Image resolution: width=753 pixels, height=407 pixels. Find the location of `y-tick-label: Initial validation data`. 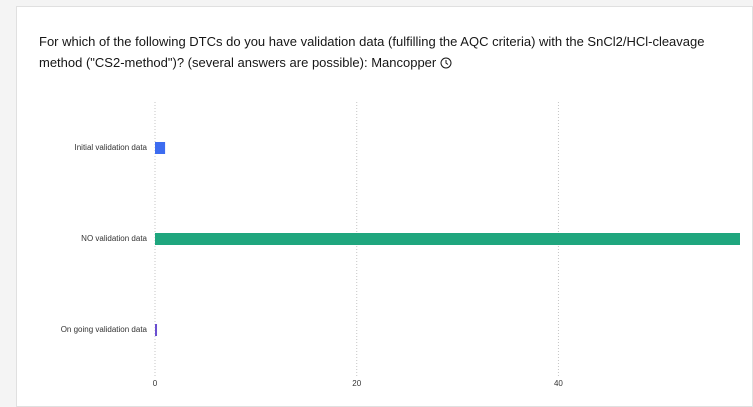

y-tick-label: Initial validation data is located at coordinates (111, 147).